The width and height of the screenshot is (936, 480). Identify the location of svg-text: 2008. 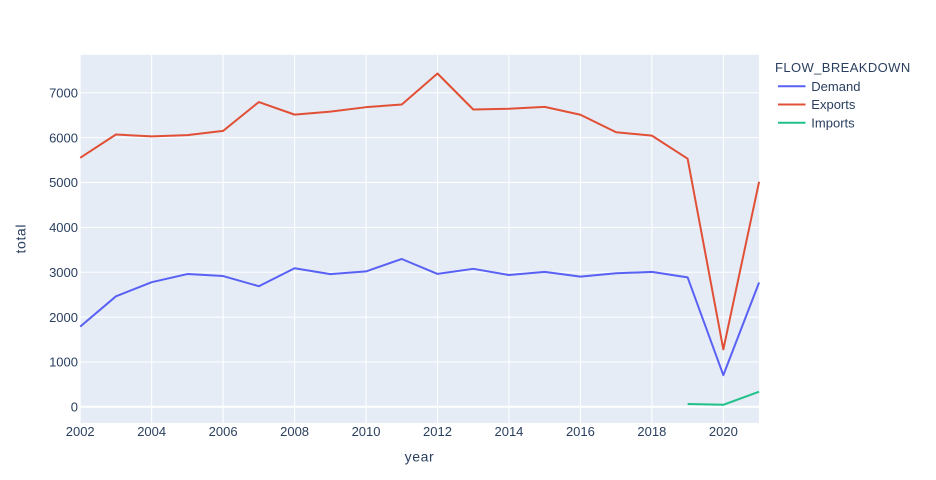
(294, 431).